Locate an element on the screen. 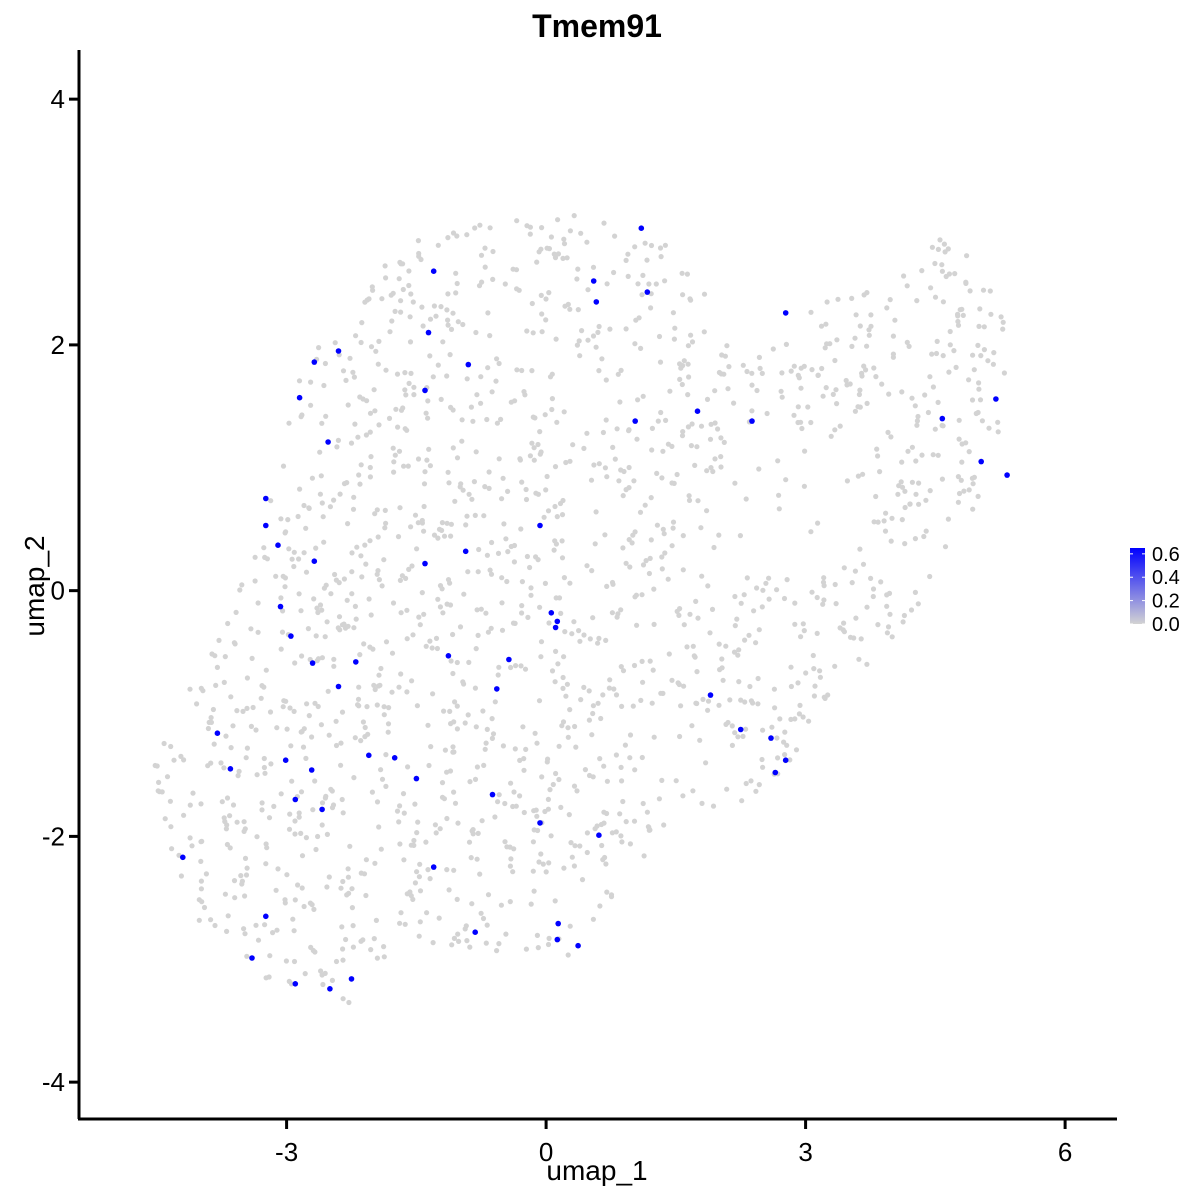 This screenshot has width=1200, height=1200. colorbar-tick-label: 0.0 is located at coordinates (1166, 625).